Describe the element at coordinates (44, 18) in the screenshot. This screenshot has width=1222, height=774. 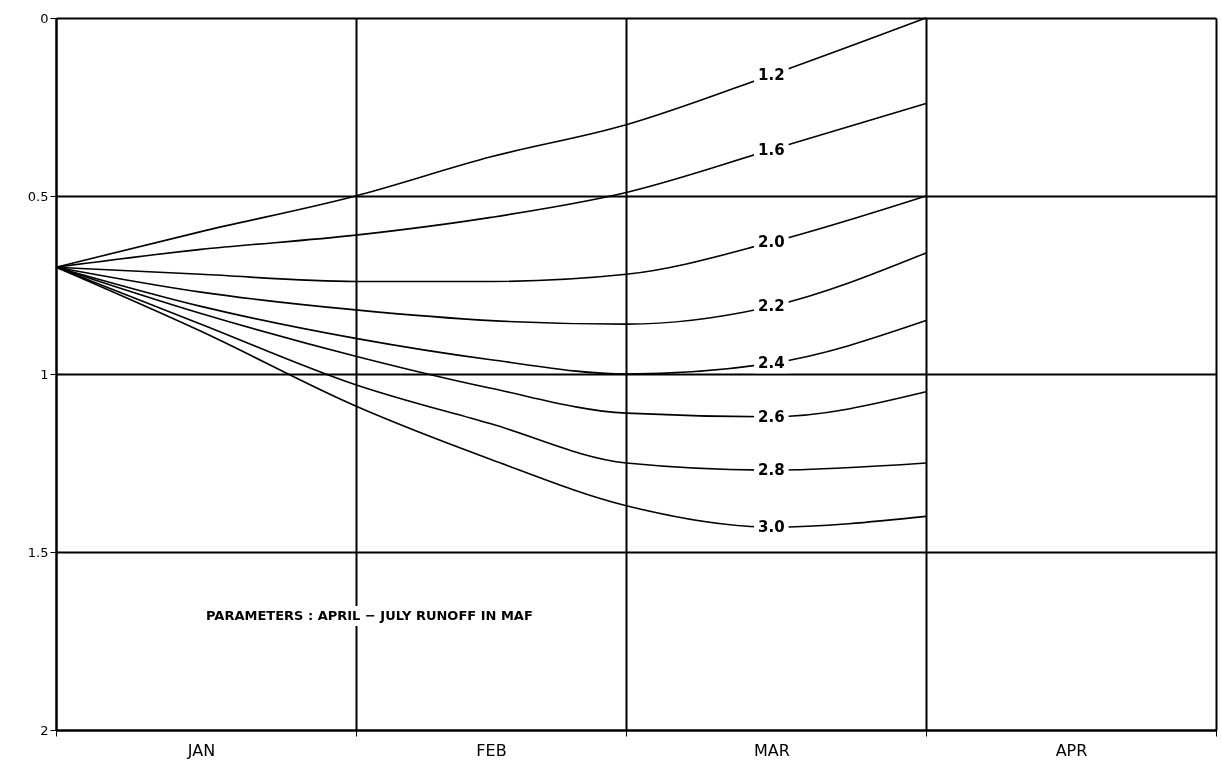
I see `y-tick-label: 0` at that location.